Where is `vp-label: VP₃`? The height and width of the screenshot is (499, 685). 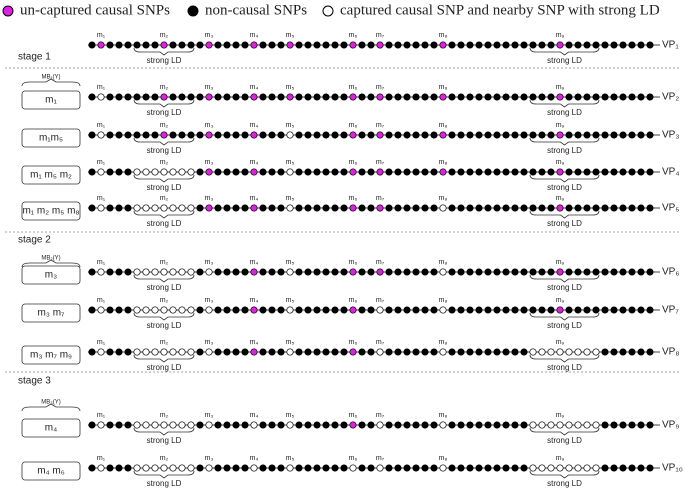 vp-label: VP₃ is located at coordinates (670, 135).